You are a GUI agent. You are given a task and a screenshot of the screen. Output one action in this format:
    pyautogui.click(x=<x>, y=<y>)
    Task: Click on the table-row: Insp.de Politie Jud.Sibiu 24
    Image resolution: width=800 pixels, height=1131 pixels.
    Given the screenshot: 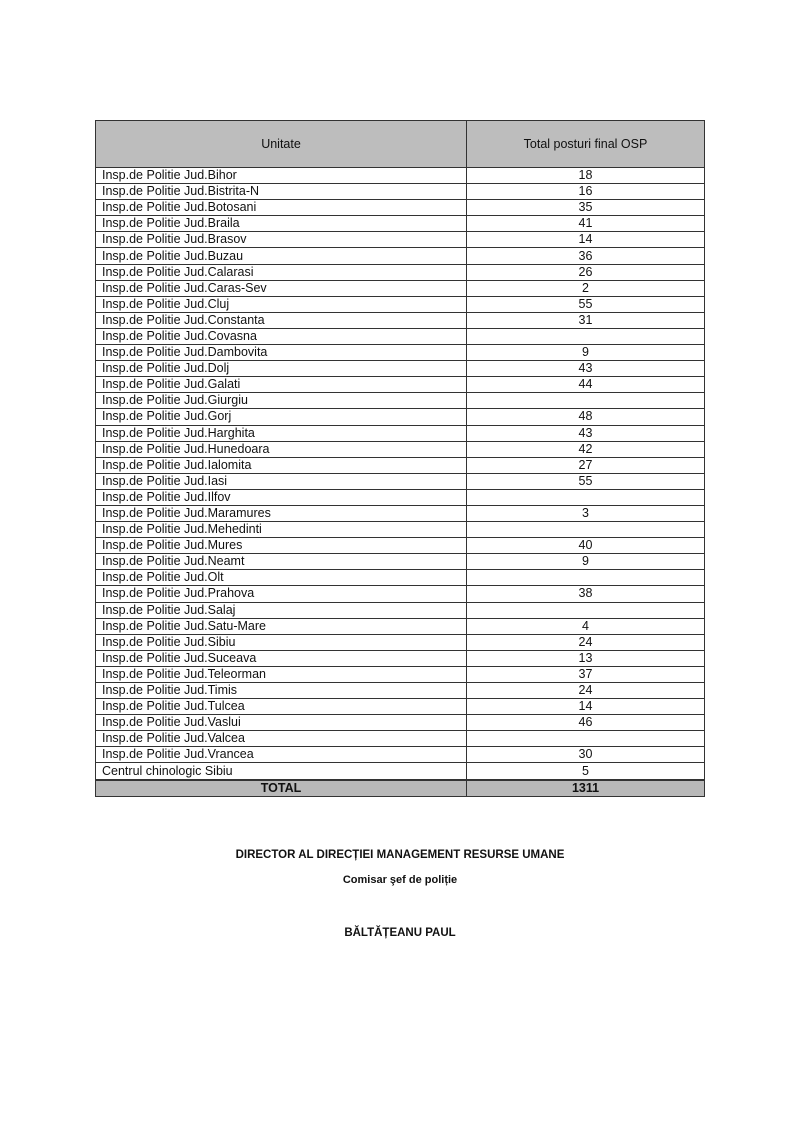 What is the action you would take?
    pyautogui.click(x=400, y=642)
    